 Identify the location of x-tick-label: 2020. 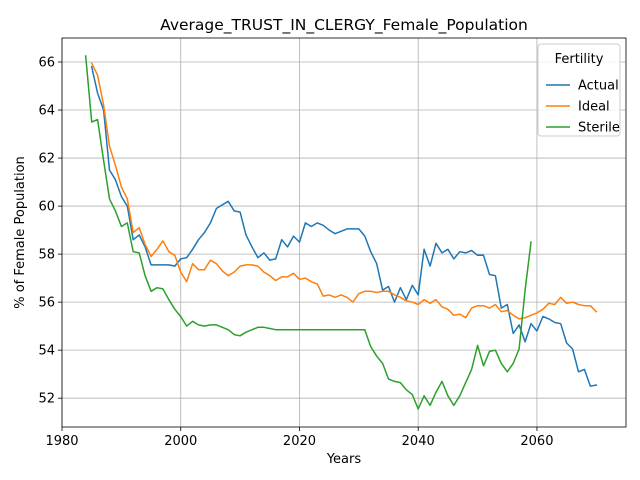
(299, 441).